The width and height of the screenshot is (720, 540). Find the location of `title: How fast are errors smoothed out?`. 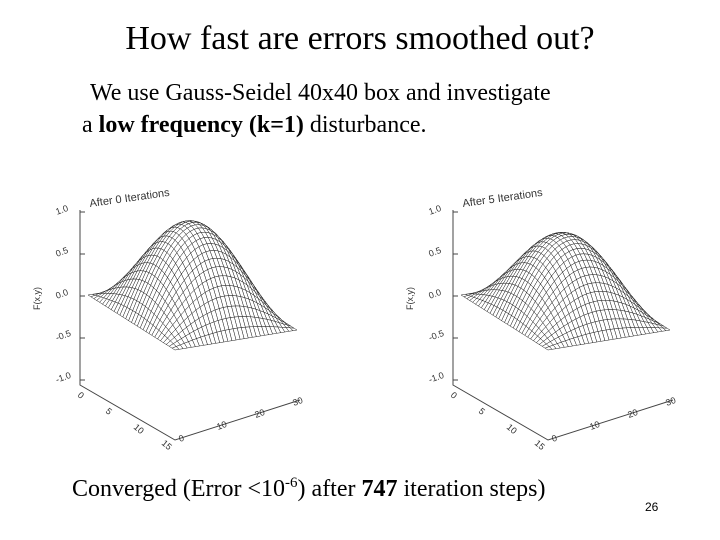

title: How fast are errors smoothed out? is located at coordinates (360, 38).